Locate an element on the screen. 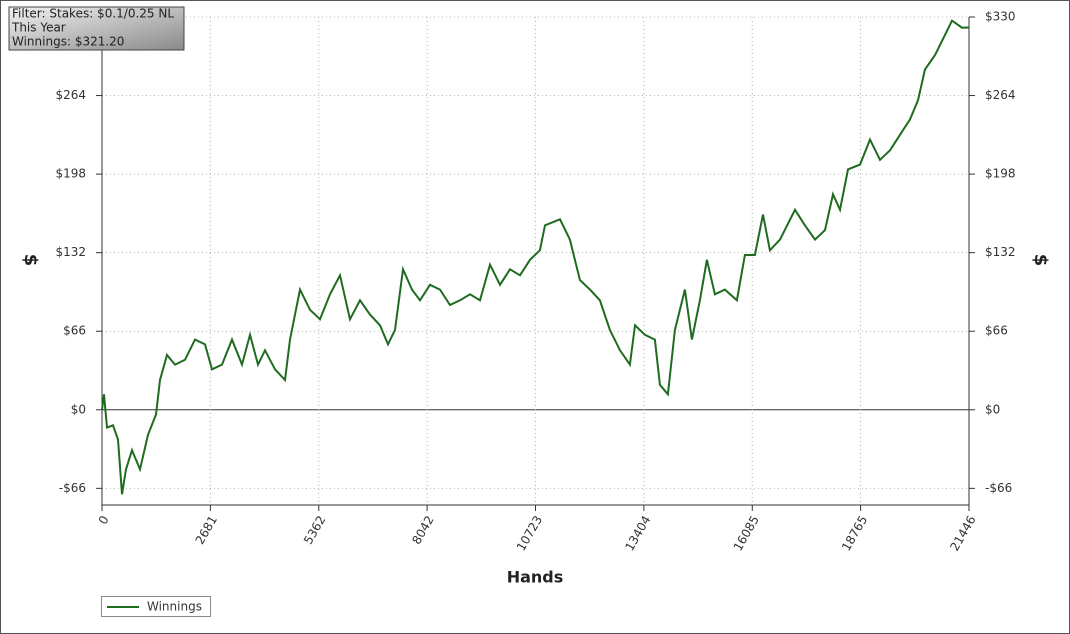 This screenshot has height=634, width=1070. y-tick-label: -$66 is located at coordinates (72, 488).